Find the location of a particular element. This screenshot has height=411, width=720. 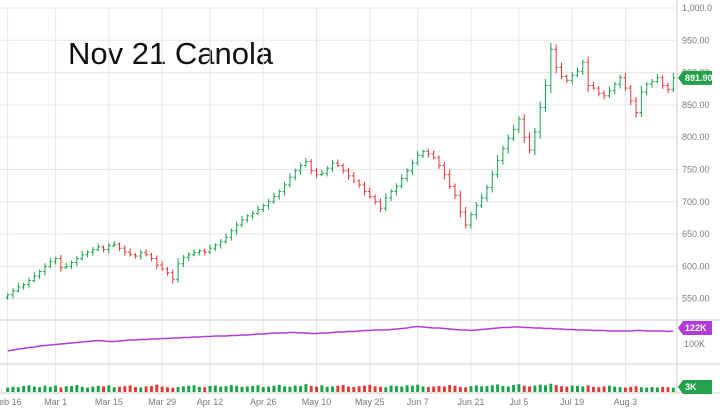

date-tick-label: Jul 19 is located at coordinates (572, 402).